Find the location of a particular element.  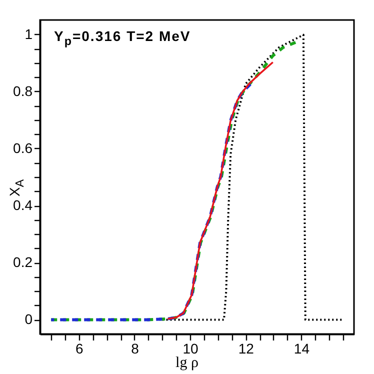

y-tick-label: 0.8 is located at coordinates (23, 90).